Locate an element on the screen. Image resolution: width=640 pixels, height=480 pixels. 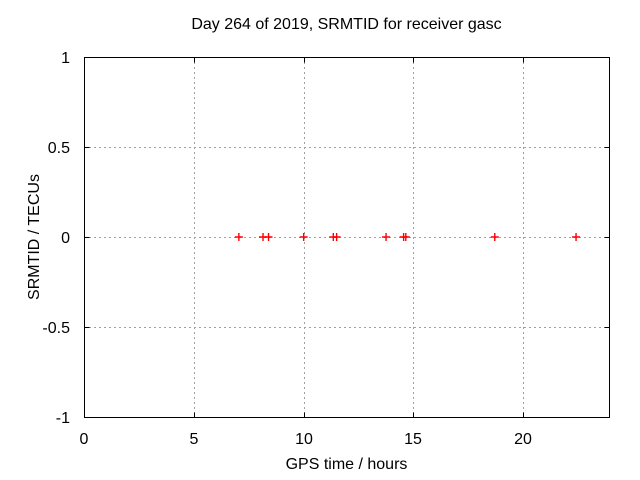
y-tick-label: 0.5 is located at coordinates (59, 148).